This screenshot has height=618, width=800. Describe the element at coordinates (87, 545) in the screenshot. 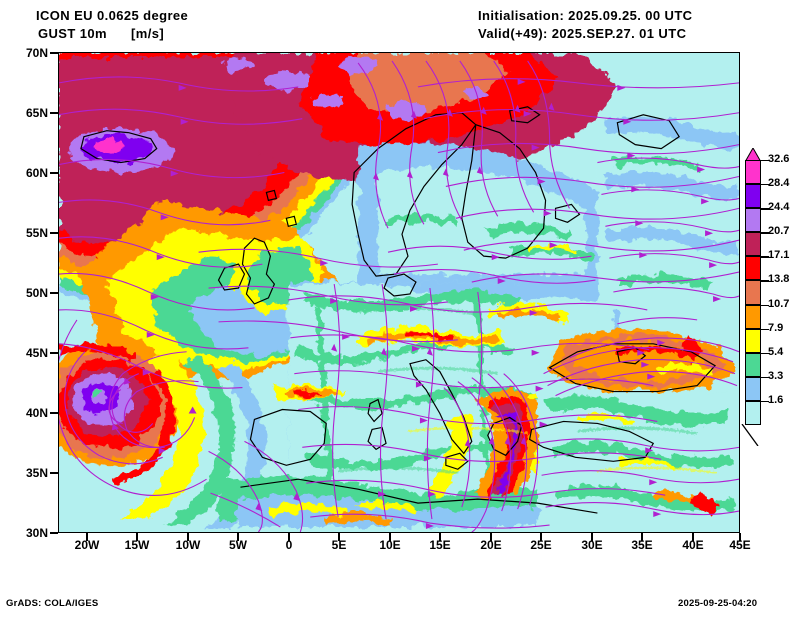

I see `x-axis-label: 20W` at that location.